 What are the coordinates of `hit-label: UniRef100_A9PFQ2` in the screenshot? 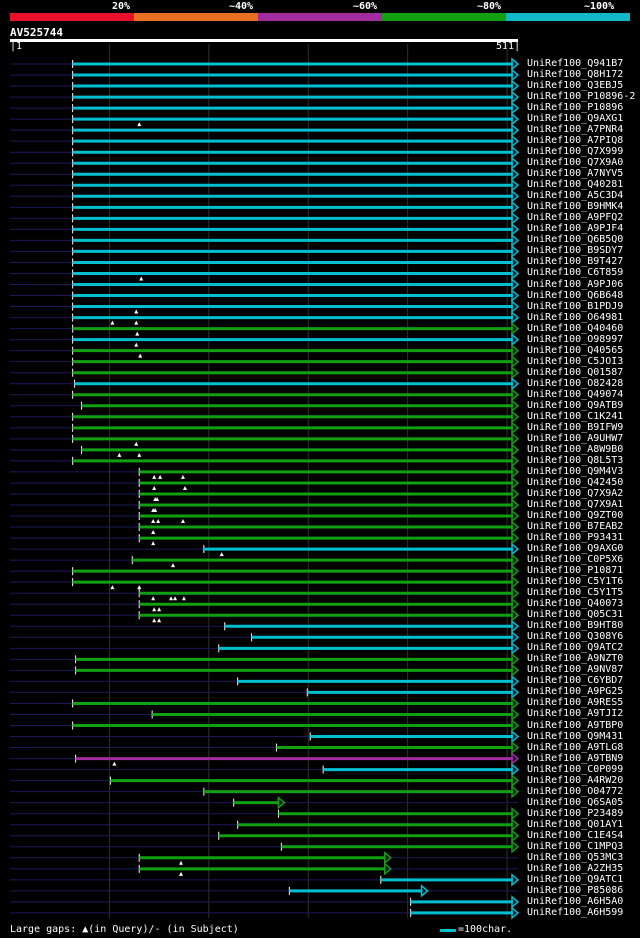 It's located at (575, 218).